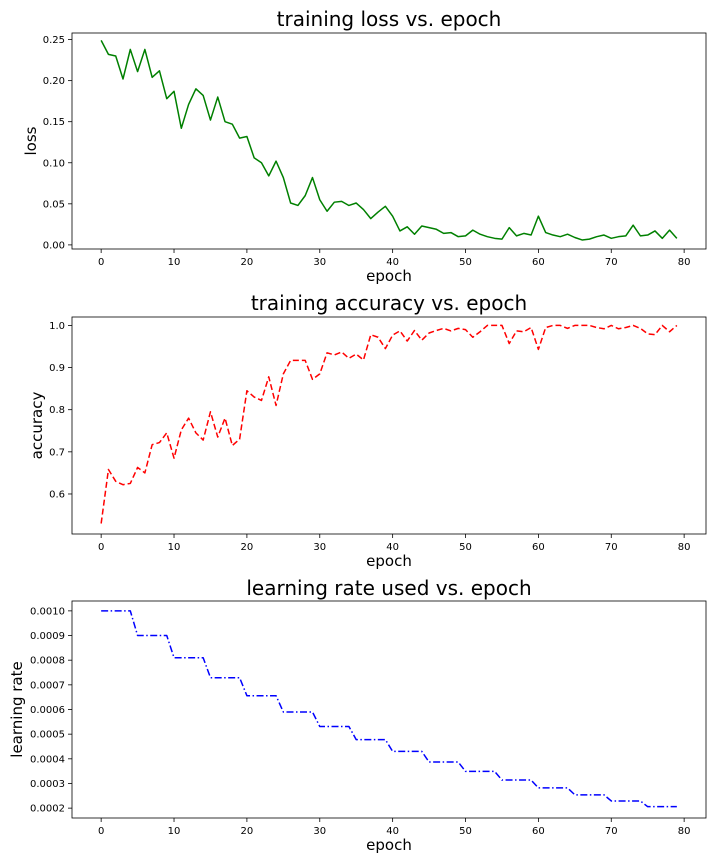 This screenshot has height=864, width=720. I want to click on y-tick-label: 0.05, so click(54, 204).